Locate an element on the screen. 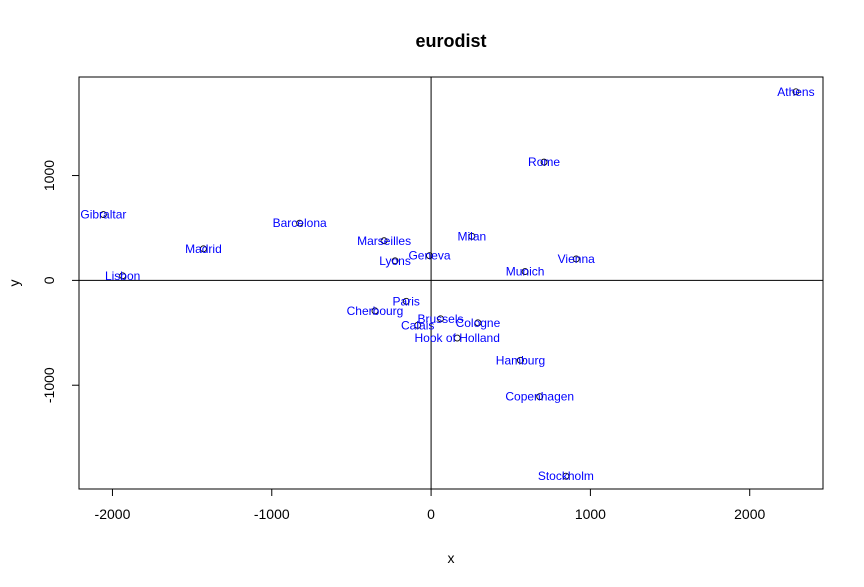 Image resolution: width=864 pixels, height=587 pixels. point-label: Paris is located at coordinates (406, 301).